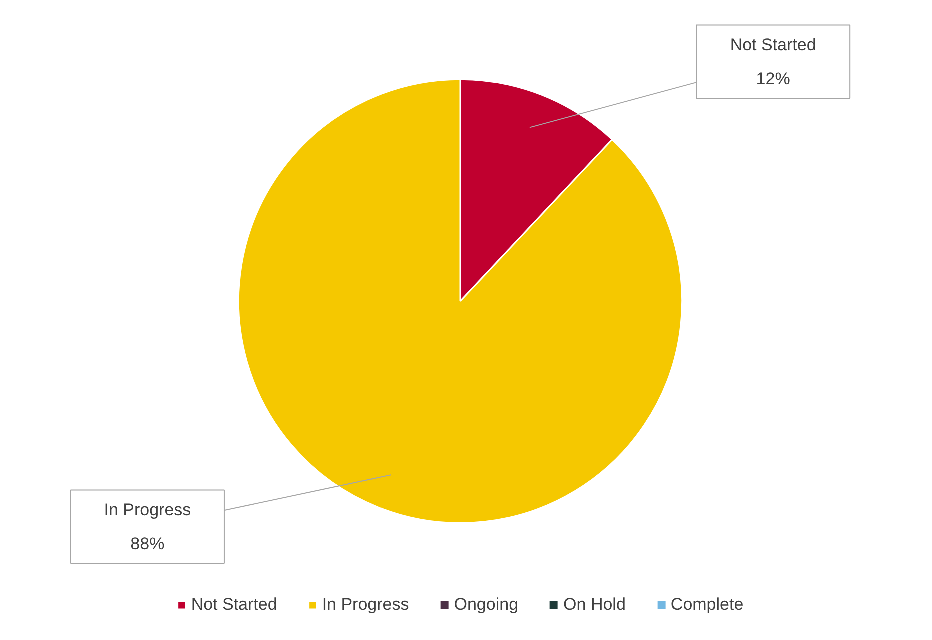  Describe the element at coordinates (595, 605) in the screenshot. I see `legend-label: On Hold` at that location.